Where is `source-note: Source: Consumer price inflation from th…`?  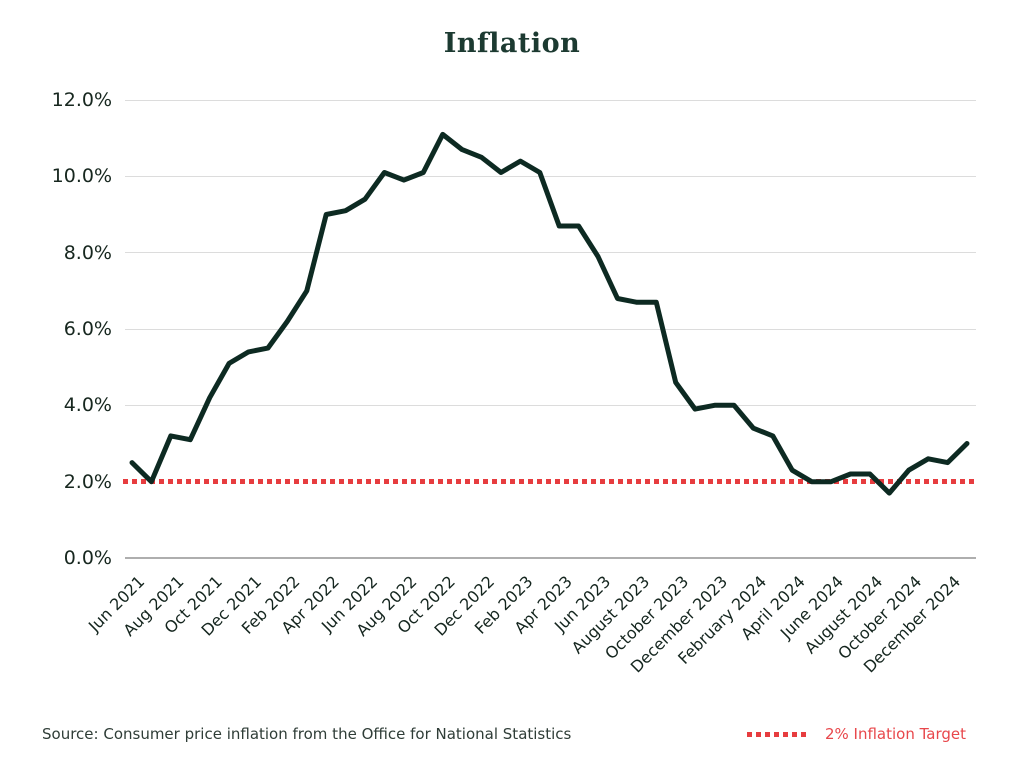
source-note: Source: Consumer price inflation from th… is located at coordinates (307, 734).